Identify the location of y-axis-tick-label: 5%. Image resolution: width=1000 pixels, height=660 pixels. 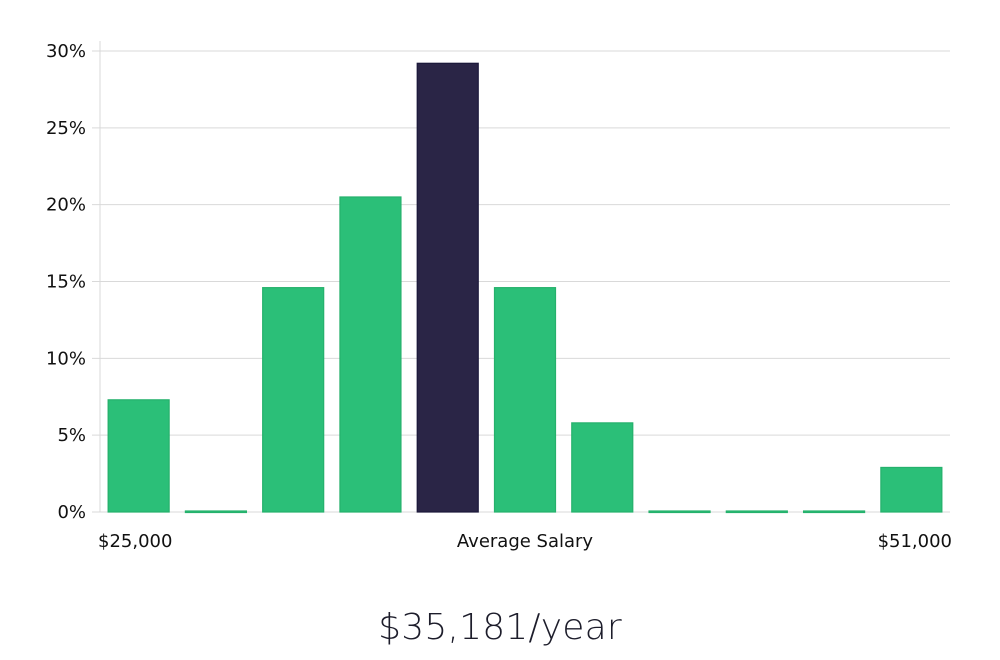
(71, 435).